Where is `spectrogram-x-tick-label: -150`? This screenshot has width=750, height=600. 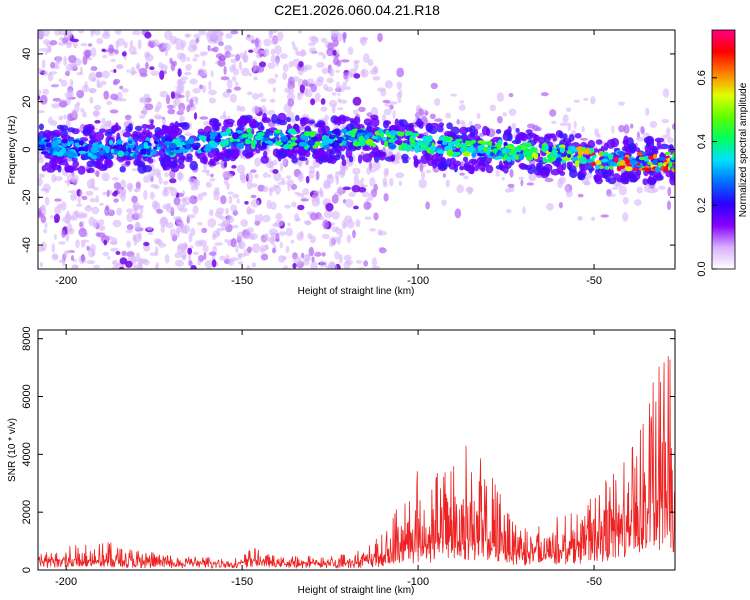
spectrogram-x-tick-label: -150 is located at coordinates (242, 281).